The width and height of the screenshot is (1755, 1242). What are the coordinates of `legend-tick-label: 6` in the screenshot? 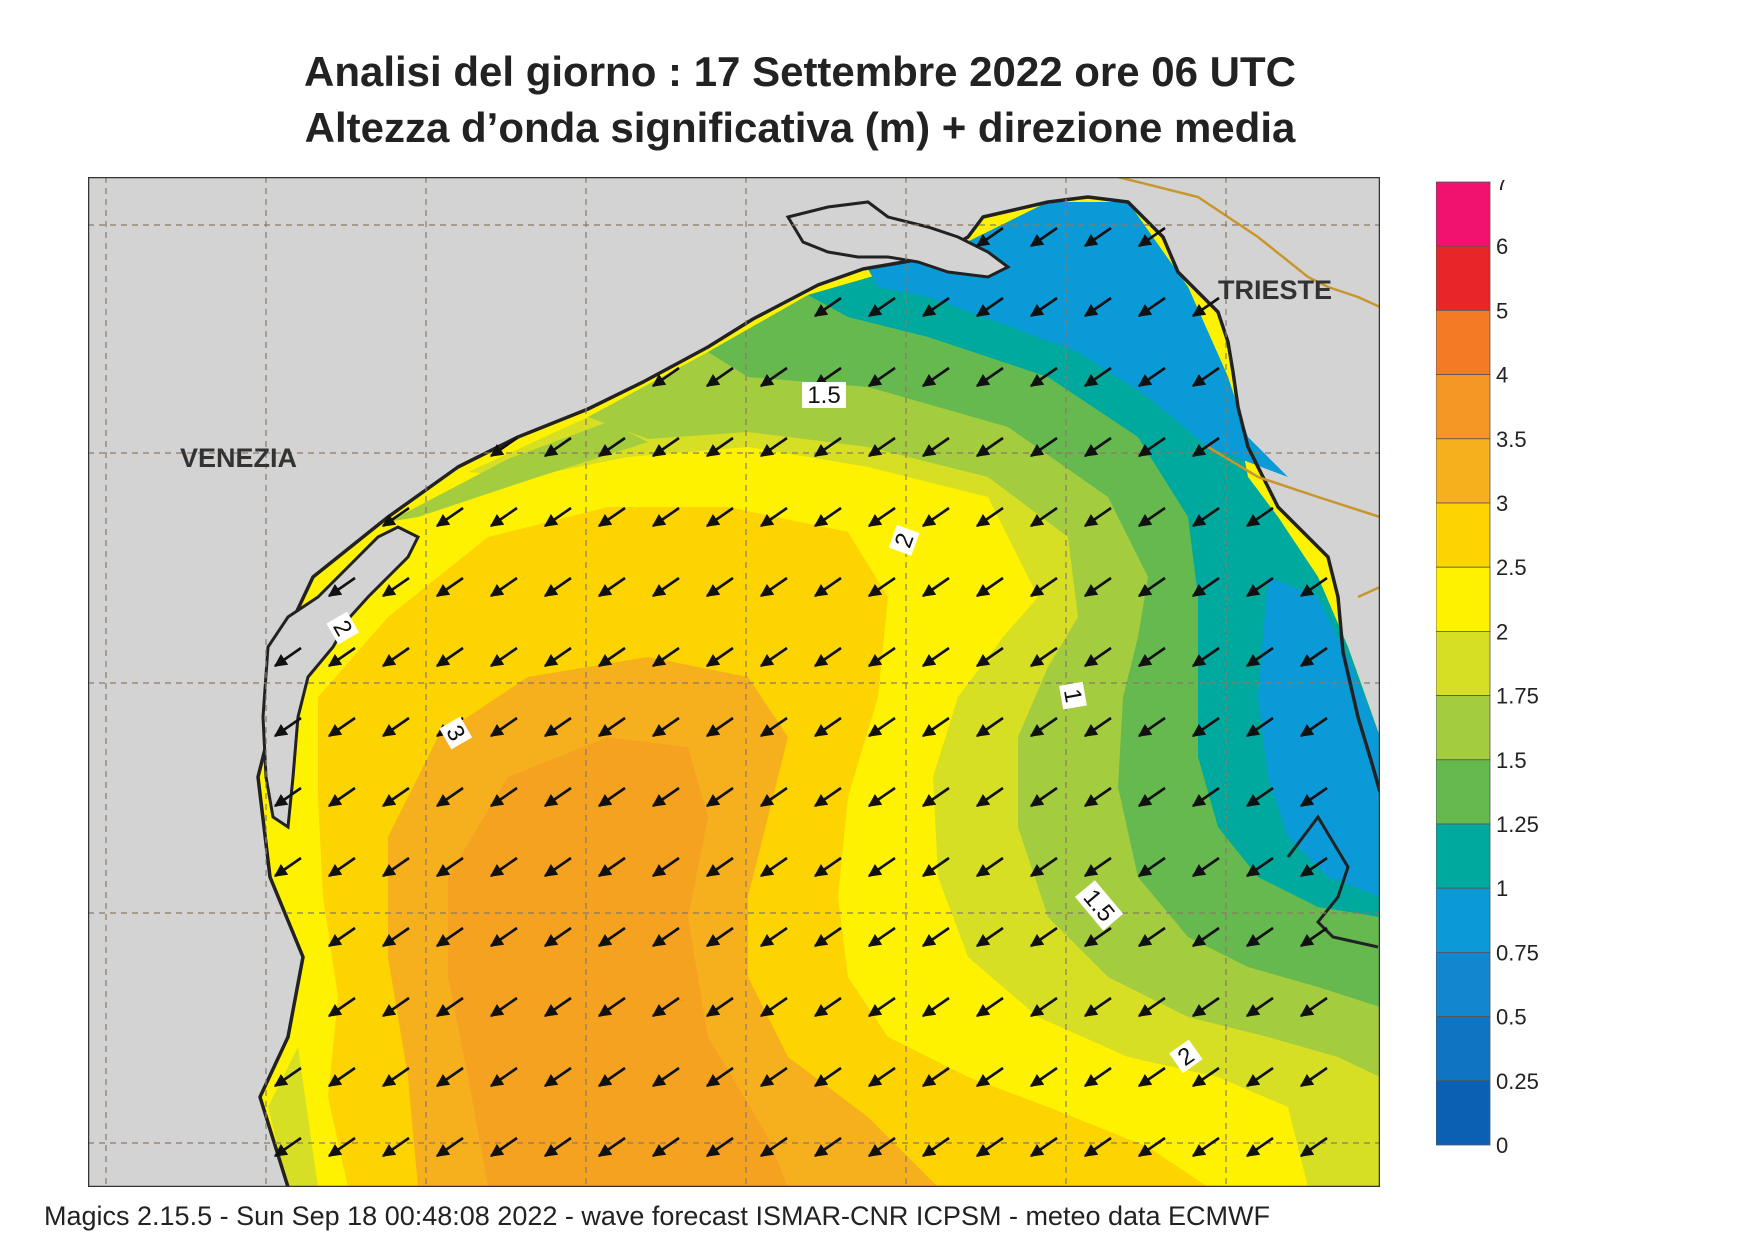 It's located at (1502, 246).